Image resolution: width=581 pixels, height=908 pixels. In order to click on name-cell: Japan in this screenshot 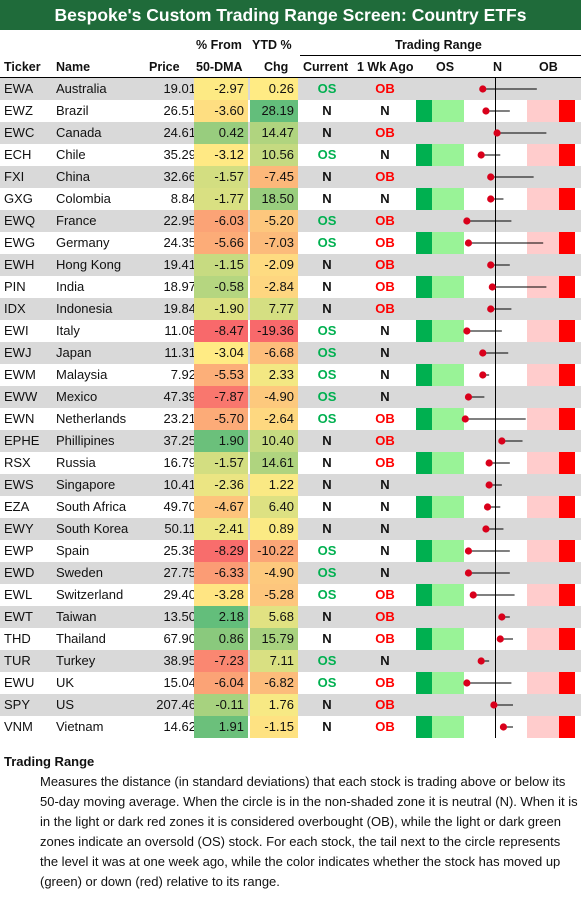, I will do `click(74, 352)`.